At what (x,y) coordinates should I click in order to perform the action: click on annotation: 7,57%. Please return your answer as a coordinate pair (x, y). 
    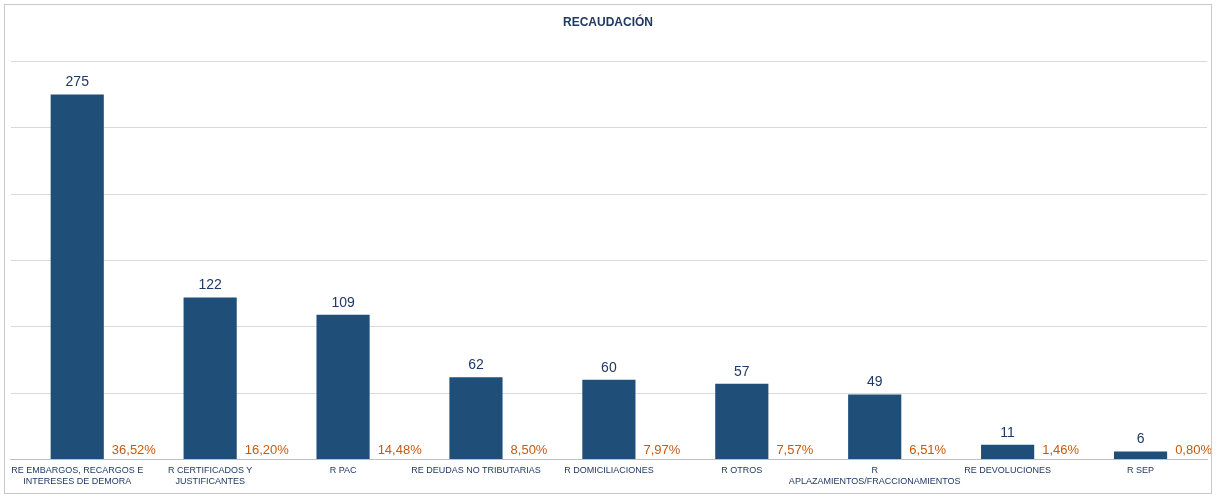
    Looking at the image, I should click on (795, 450).